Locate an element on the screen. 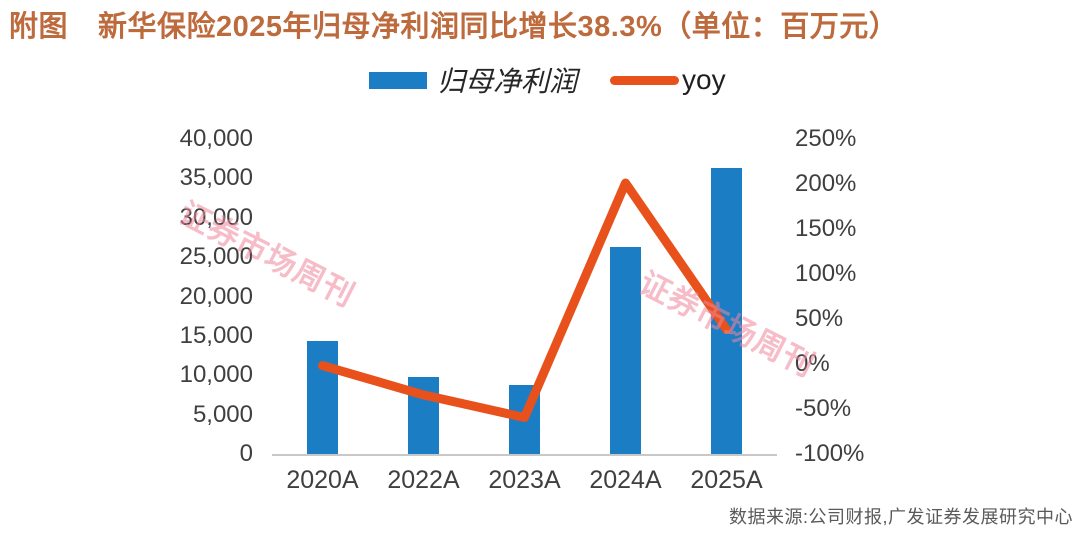  y-axis-right-tick: -50% is located at coordinates (823, 408).